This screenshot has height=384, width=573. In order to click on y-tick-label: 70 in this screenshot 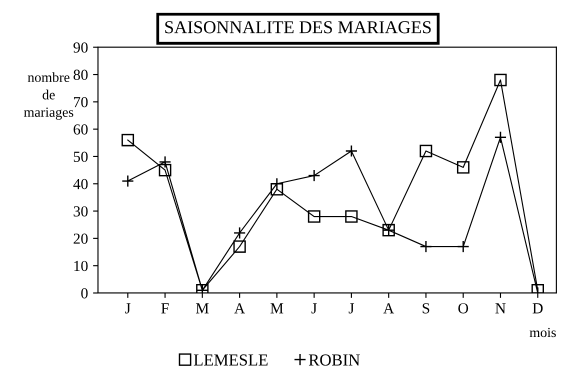, I will do `click(81, 102)`.